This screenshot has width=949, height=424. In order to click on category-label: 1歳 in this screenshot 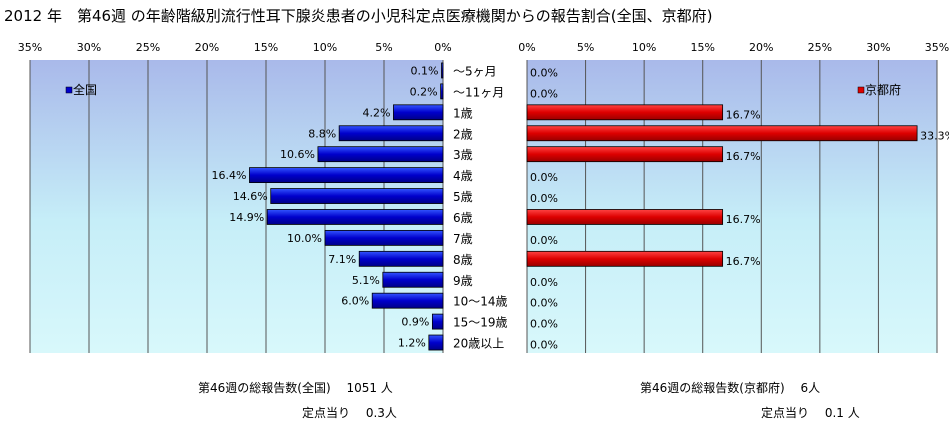, I will do `click(463, 113)`.